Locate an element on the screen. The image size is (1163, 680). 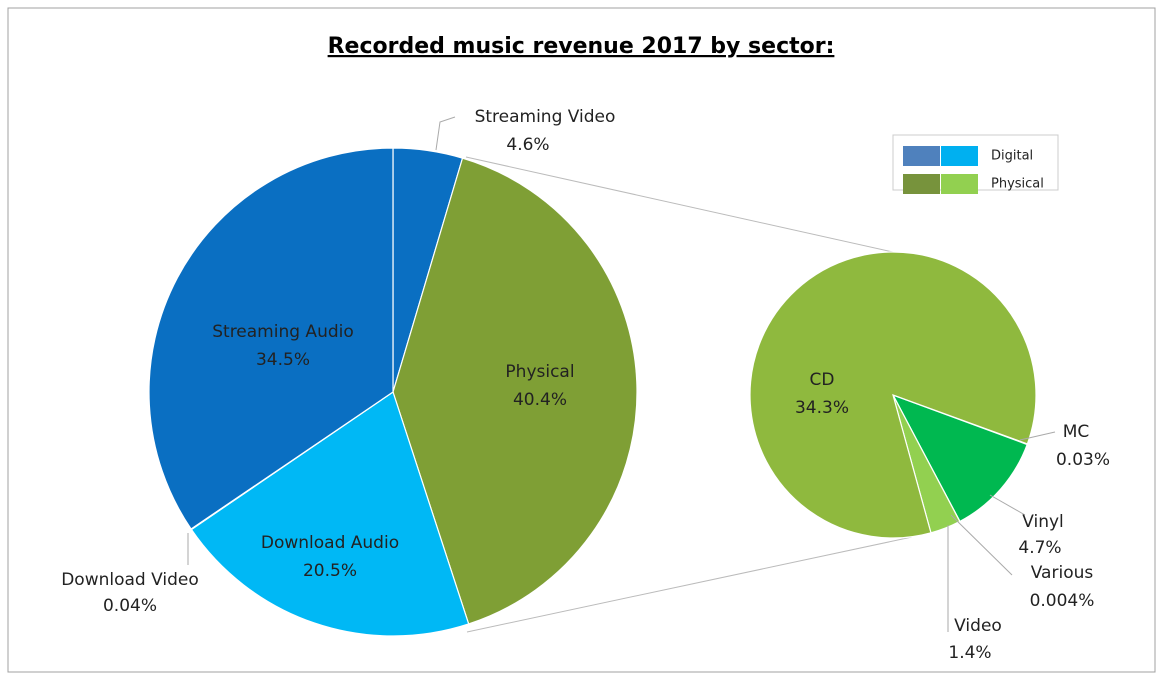
legend-label: Digital is located at coordinates (1012, 156).